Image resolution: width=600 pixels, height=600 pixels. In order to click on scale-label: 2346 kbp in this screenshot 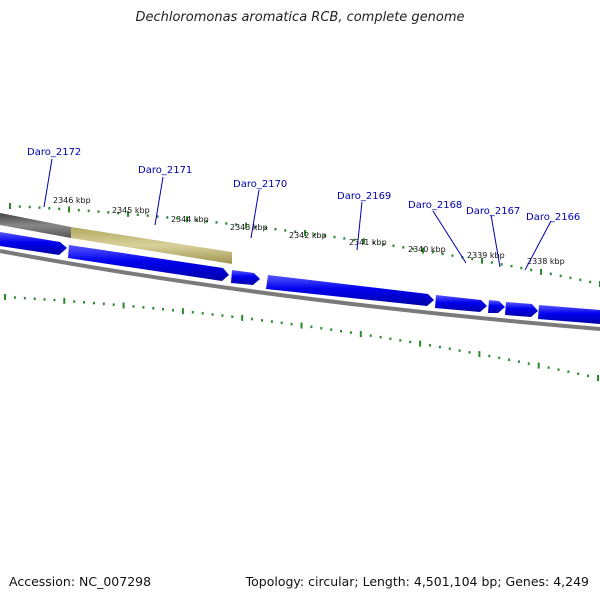, I will do `click(72, 200)`.